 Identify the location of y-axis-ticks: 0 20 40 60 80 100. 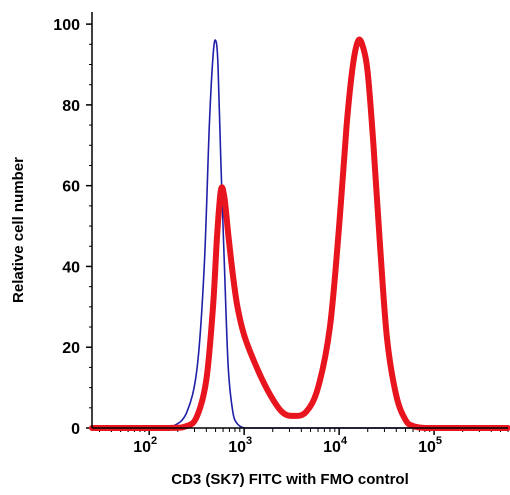
(72, 227).